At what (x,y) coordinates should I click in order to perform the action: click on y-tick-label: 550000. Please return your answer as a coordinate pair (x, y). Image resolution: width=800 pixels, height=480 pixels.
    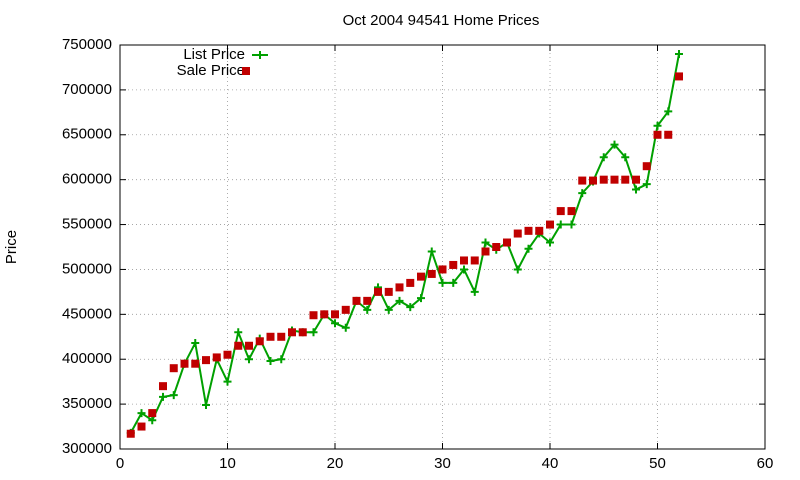
    Looking at the image, I should click on (87, 224).